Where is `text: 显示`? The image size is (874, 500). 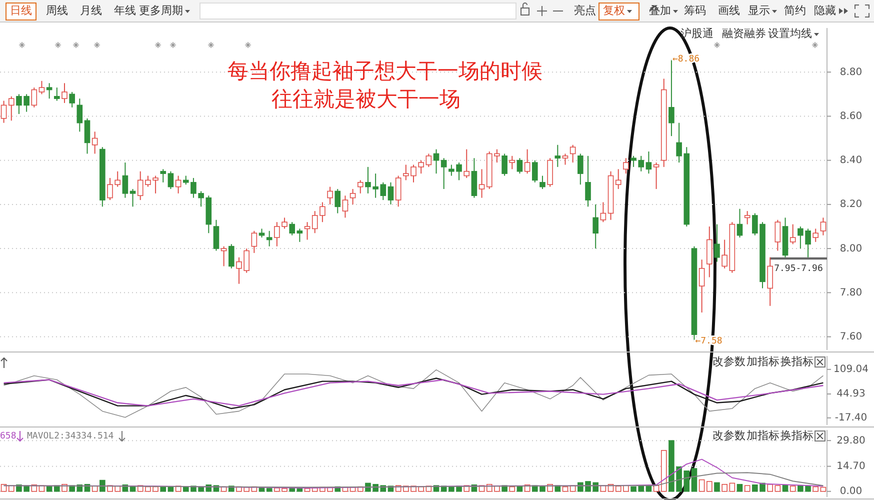
text: 显示 is located at coordinates (759, 11).